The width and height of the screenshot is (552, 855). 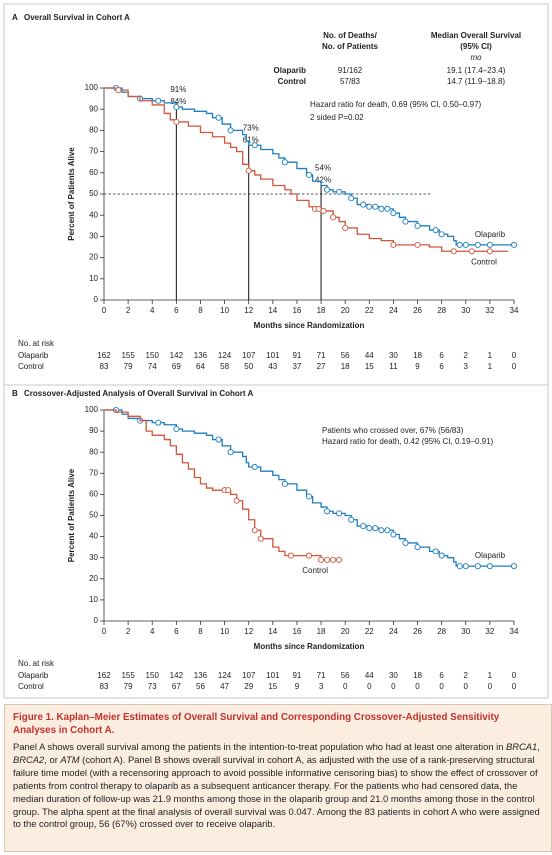 I want to click on risk-count: 83, so click(x=104, y=366).